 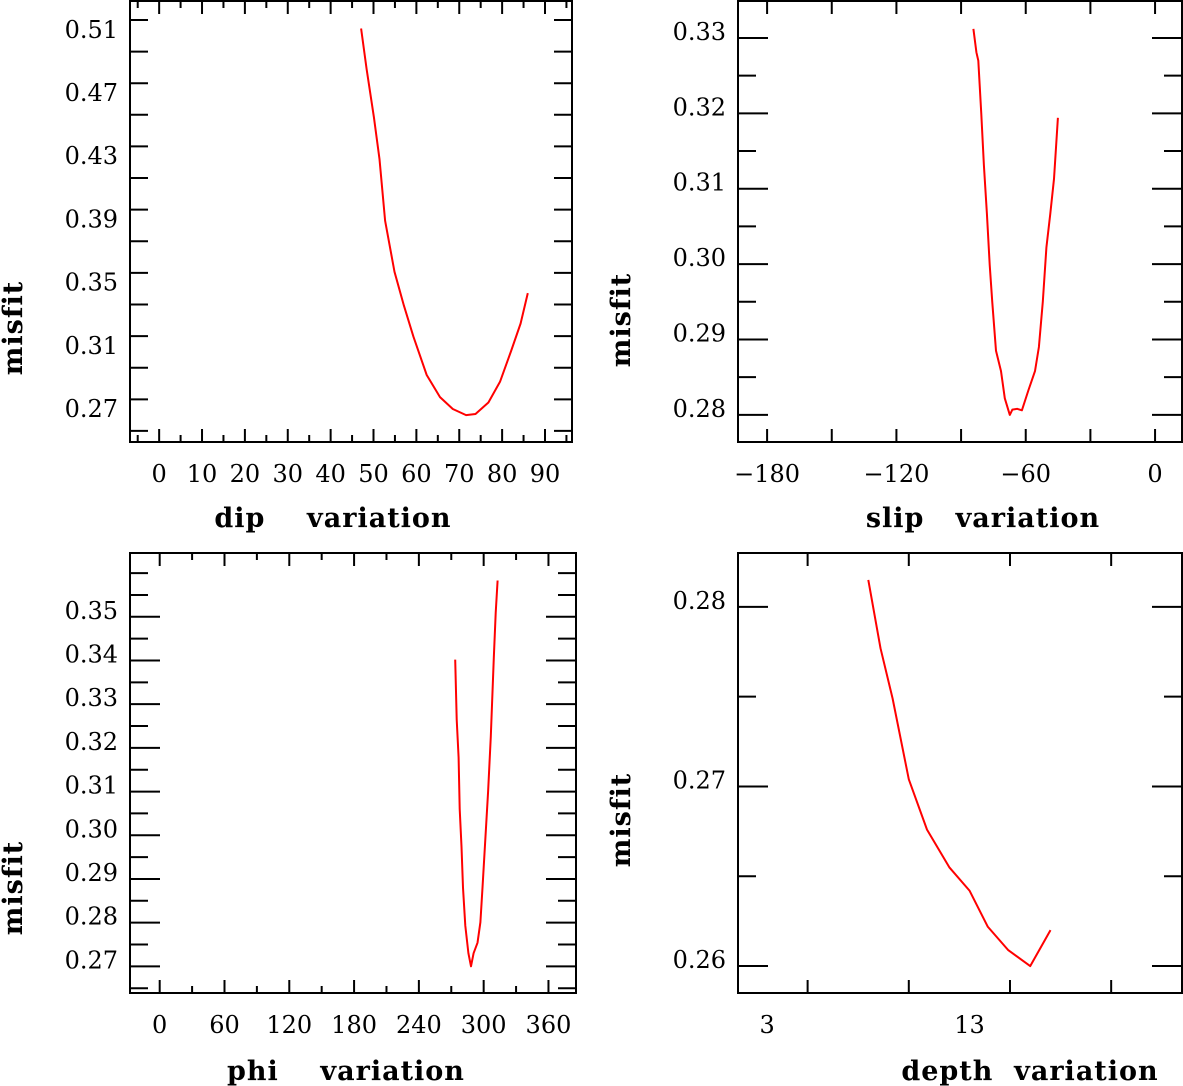 I want to click on y-tick-label: 0.34, so click(x=91, y=654).